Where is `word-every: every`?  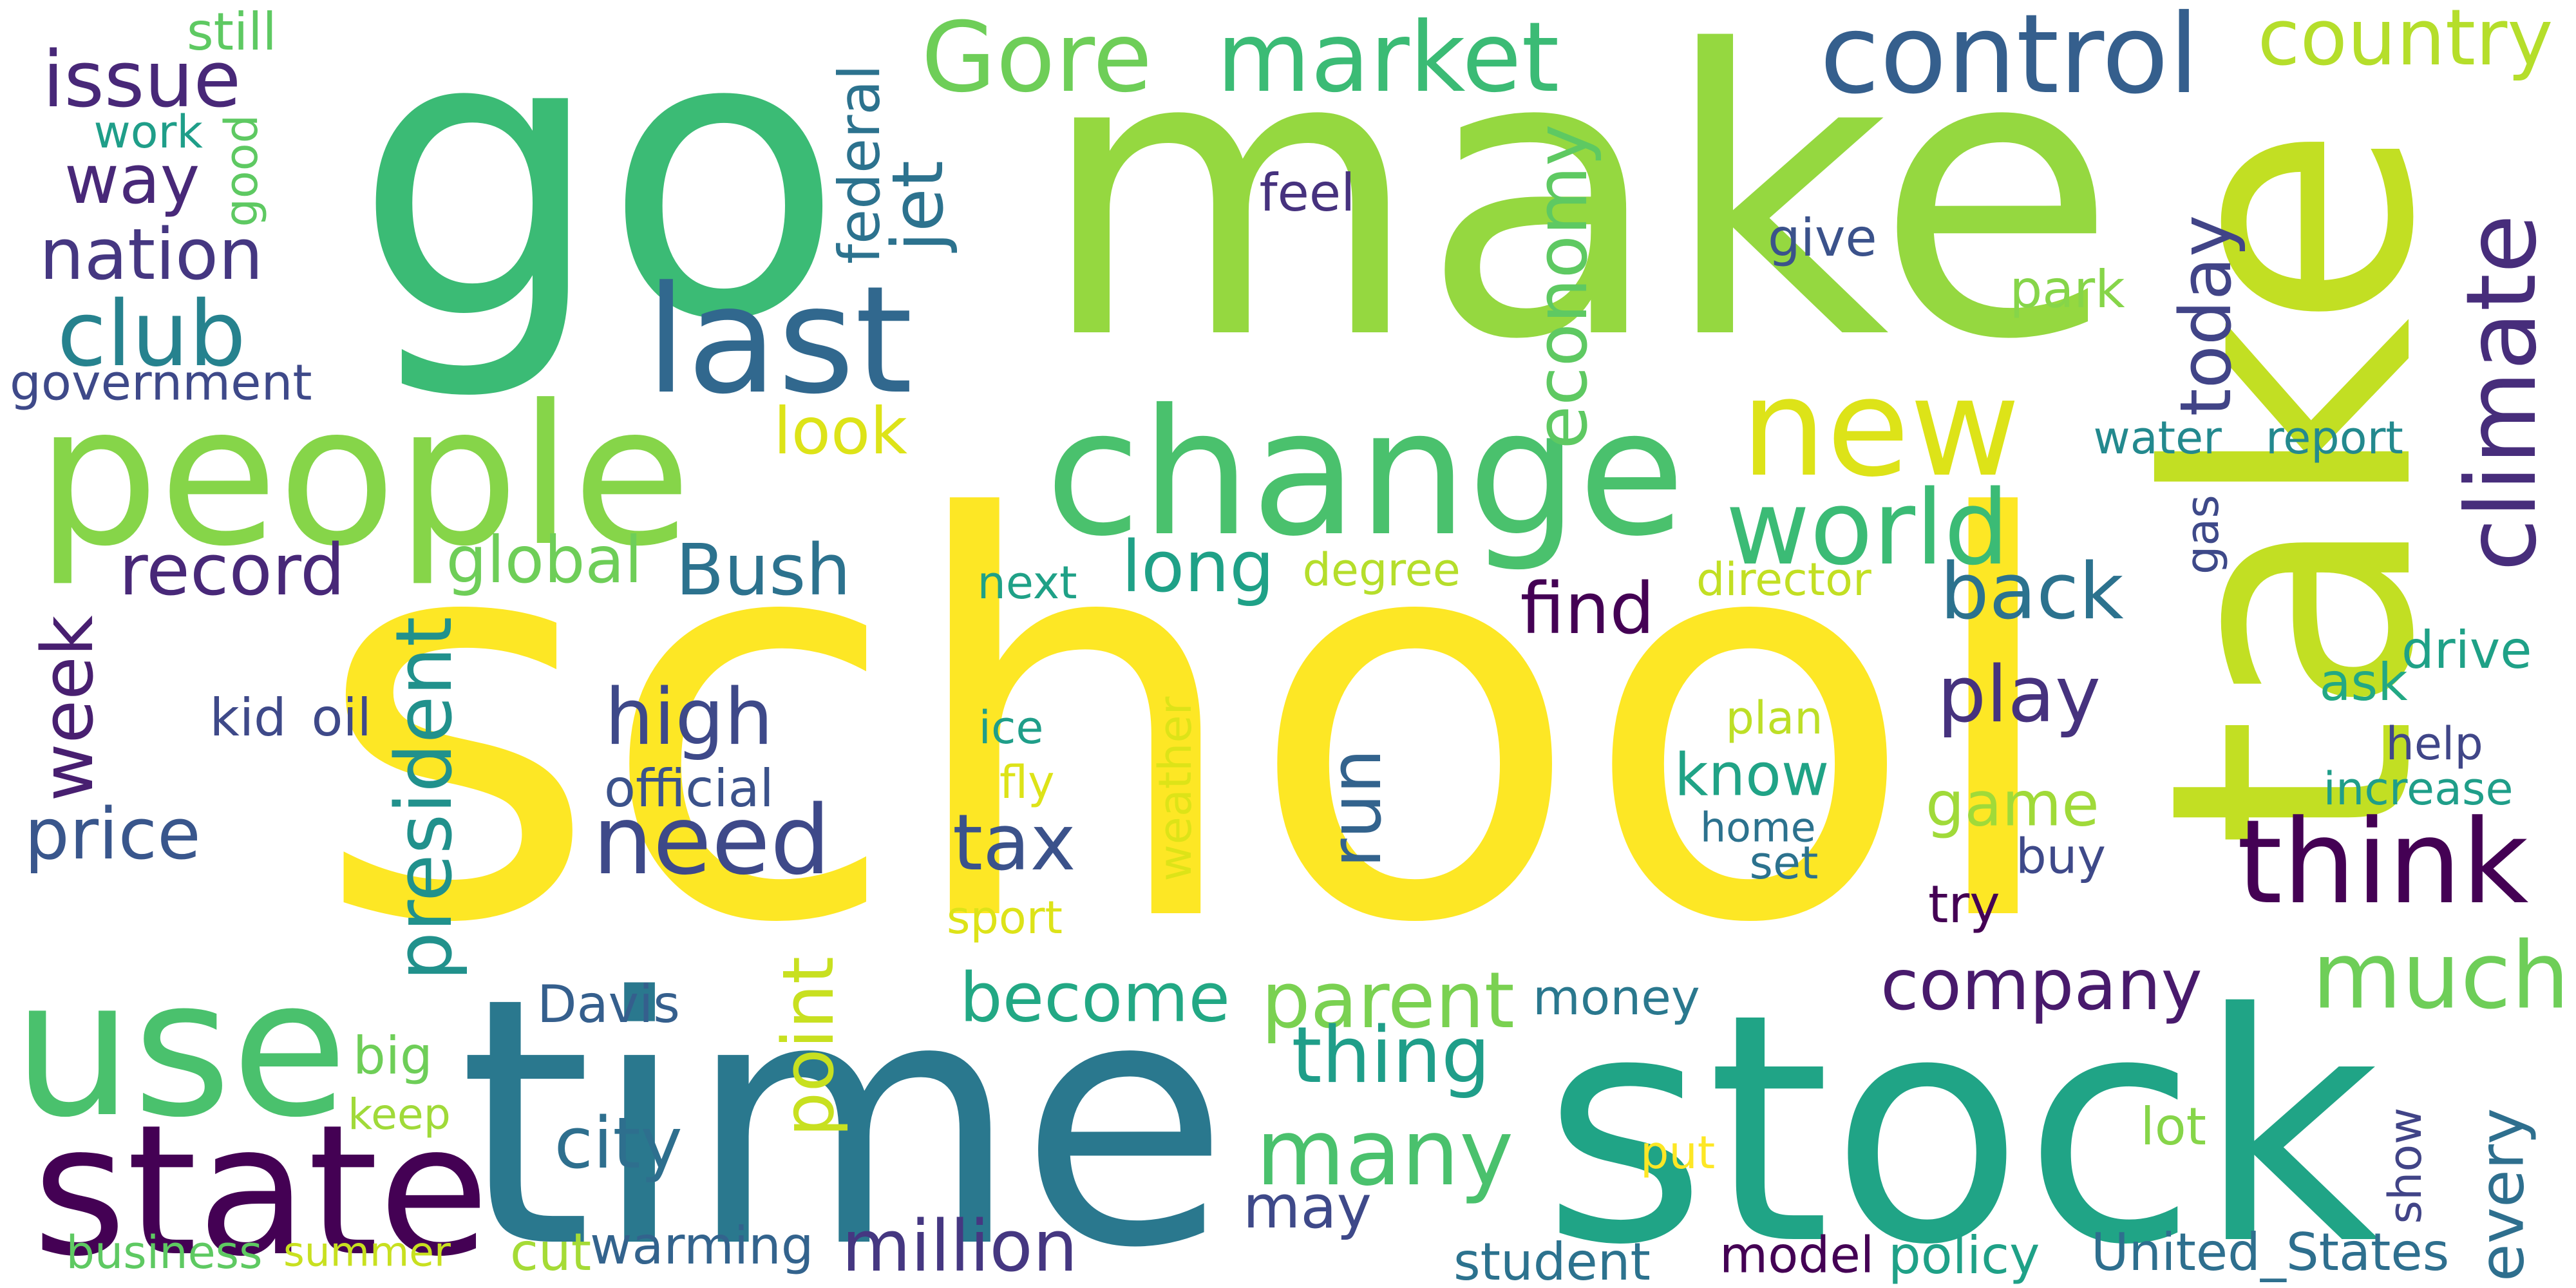 word-every: every is located at coordinates (2502, 1195).